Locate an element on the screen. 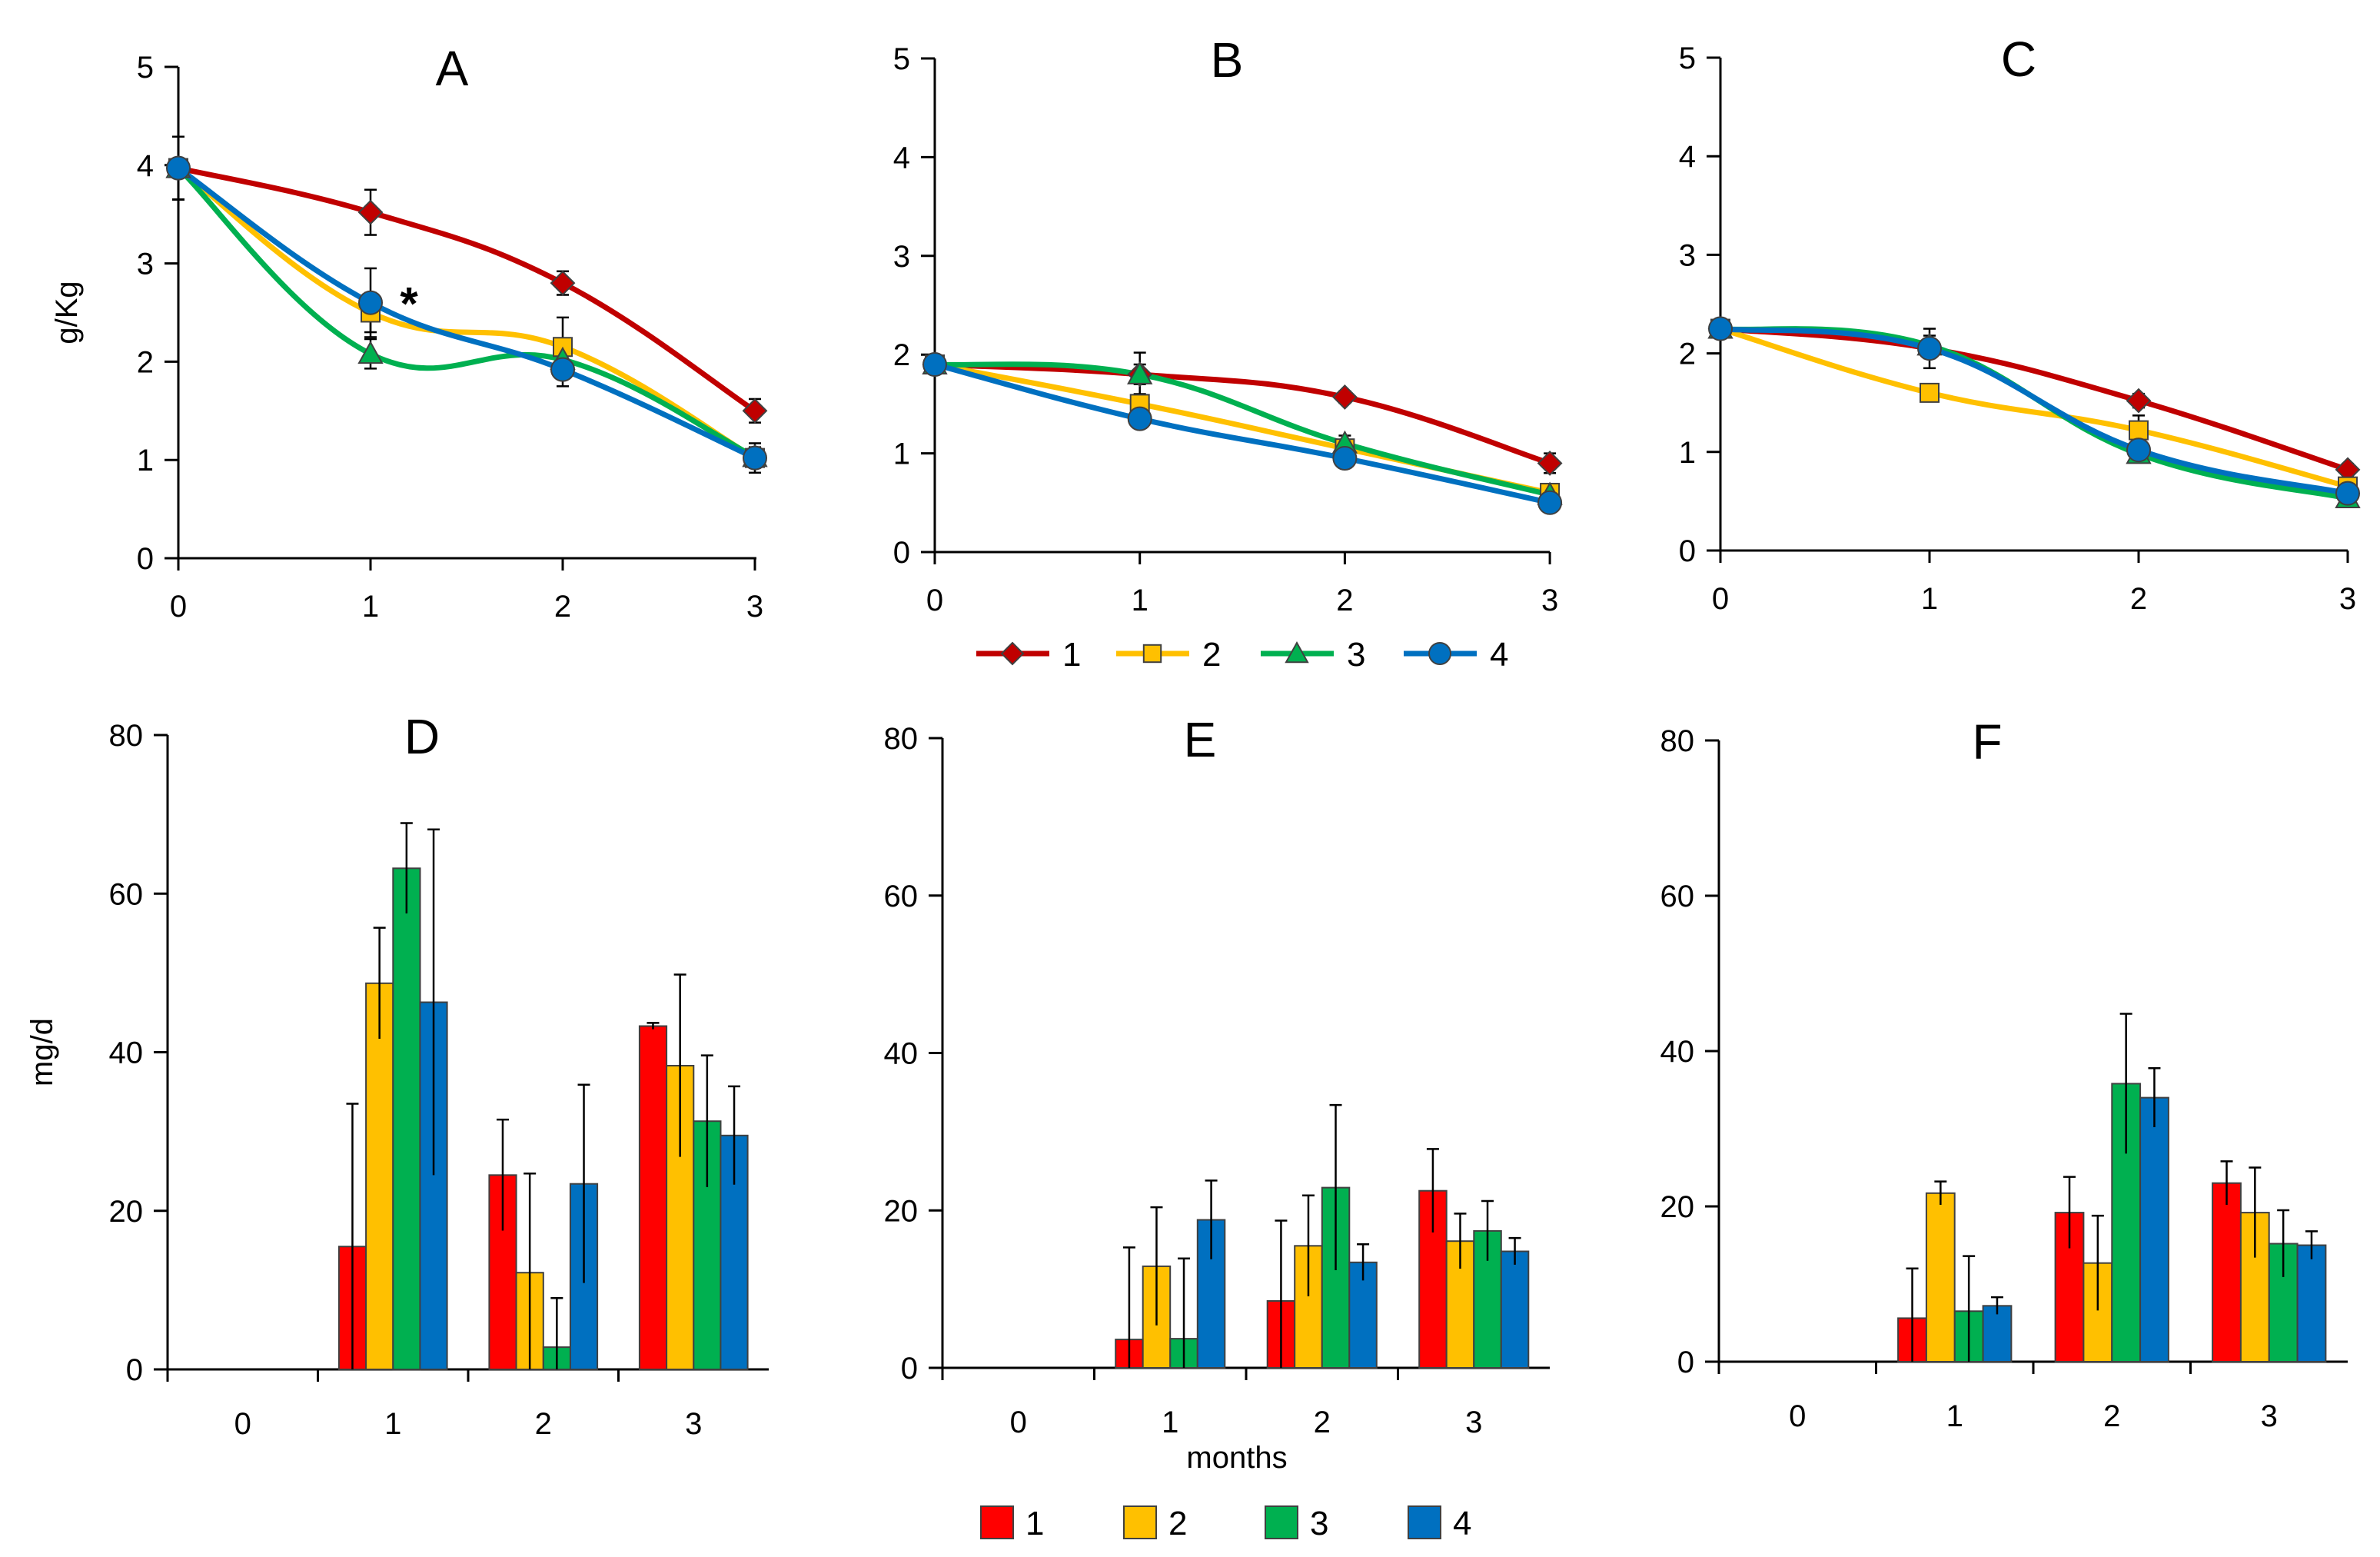 Image resolution: width=2380 pixels, height=1557 pixels. panel-d: 0 20 40 60 80 D 0 1 2 3 mg/d is located at coordinates (397, 1075).